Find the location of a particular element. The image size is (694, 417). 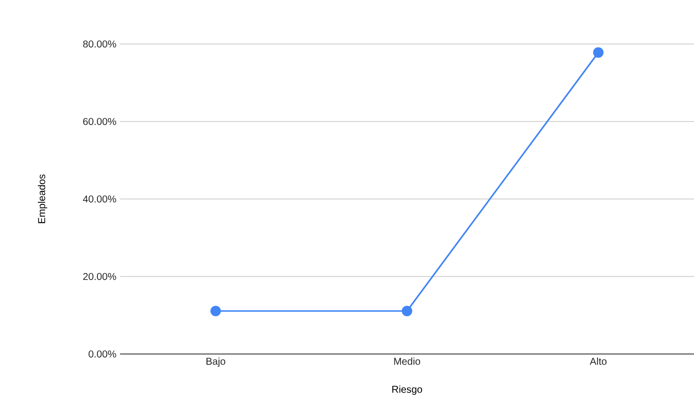

x-axis-title: Riesgo is located at coordinates (407, 390).